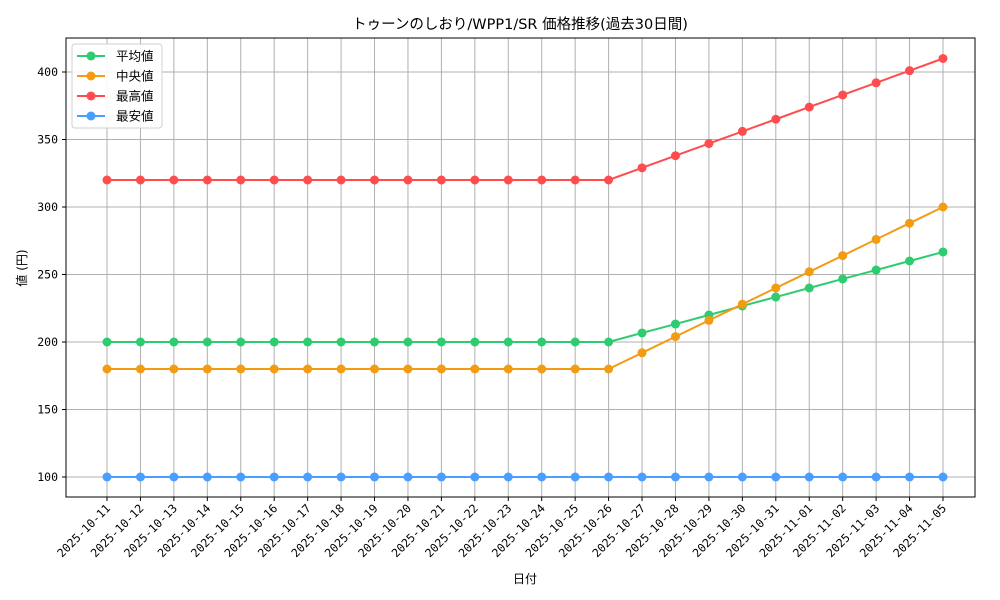  Describe the element at coordinates (135, 76) in the screenshot. I see `legend-label: 中央値` at that location.